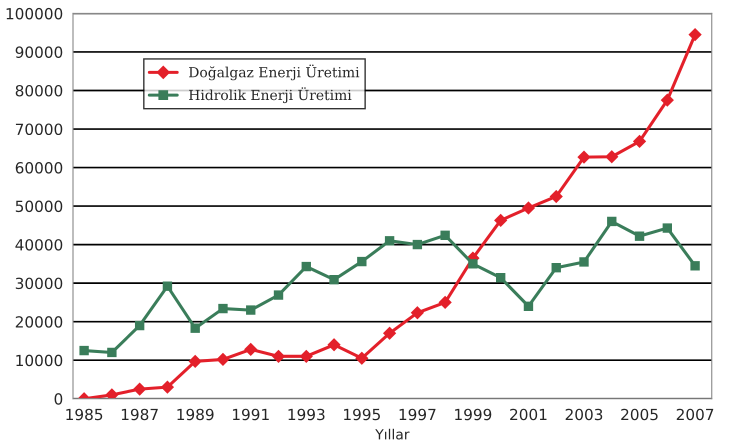 This screenshot has width=730, height=448. Describe the element at coordinates (584, 414) in the screenshot. I see `x-tick-label: 2003` at that location.